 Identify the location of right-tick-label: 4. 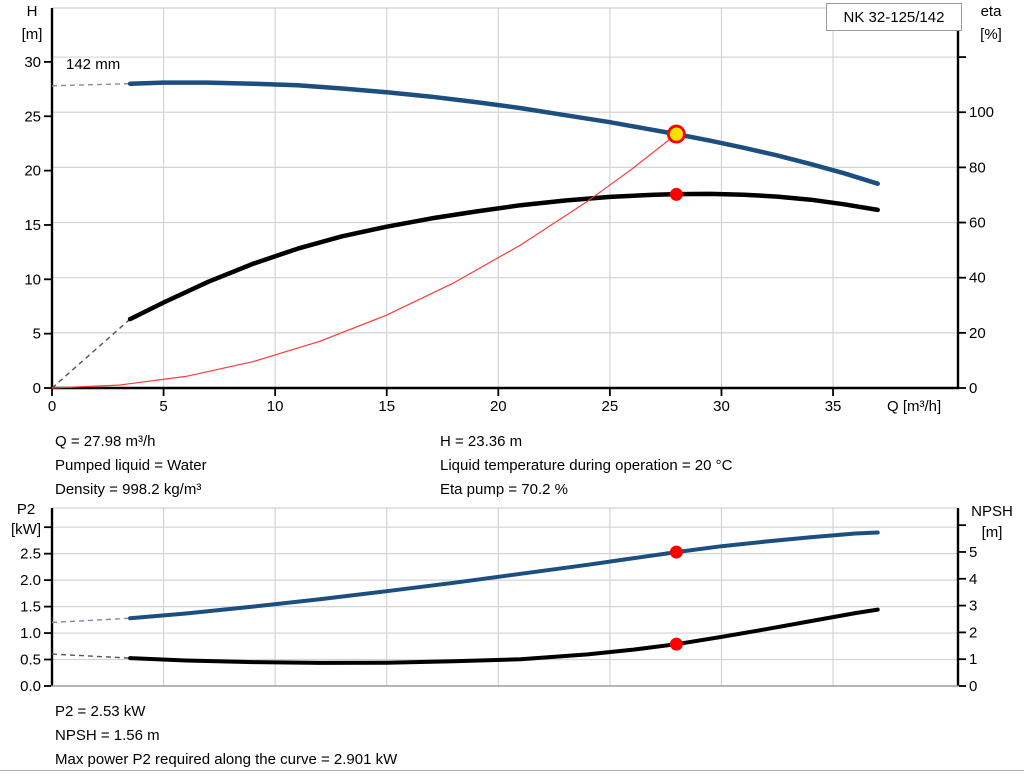
(973, 579).